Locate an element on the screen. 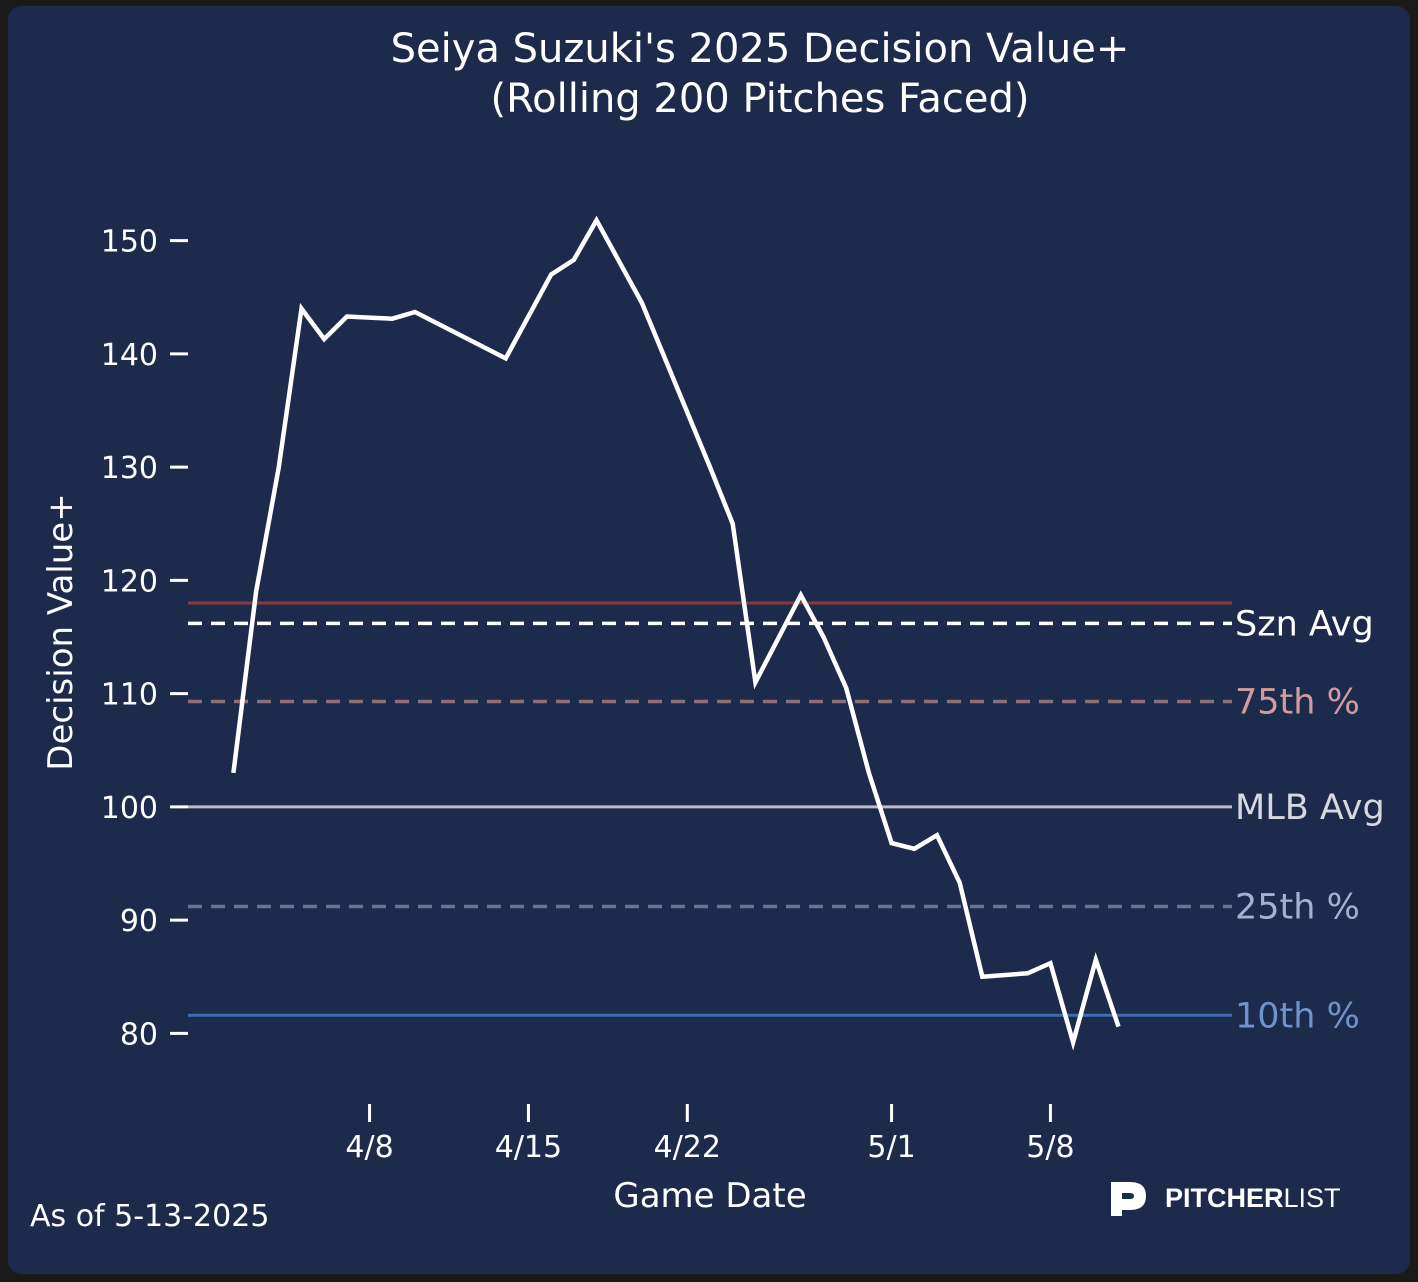 Image resolution: width=1418 pixels, height=1282 pixels. pitcherlist-wordmark: PITCHERLIST is located at coordinates (1253, 1198).